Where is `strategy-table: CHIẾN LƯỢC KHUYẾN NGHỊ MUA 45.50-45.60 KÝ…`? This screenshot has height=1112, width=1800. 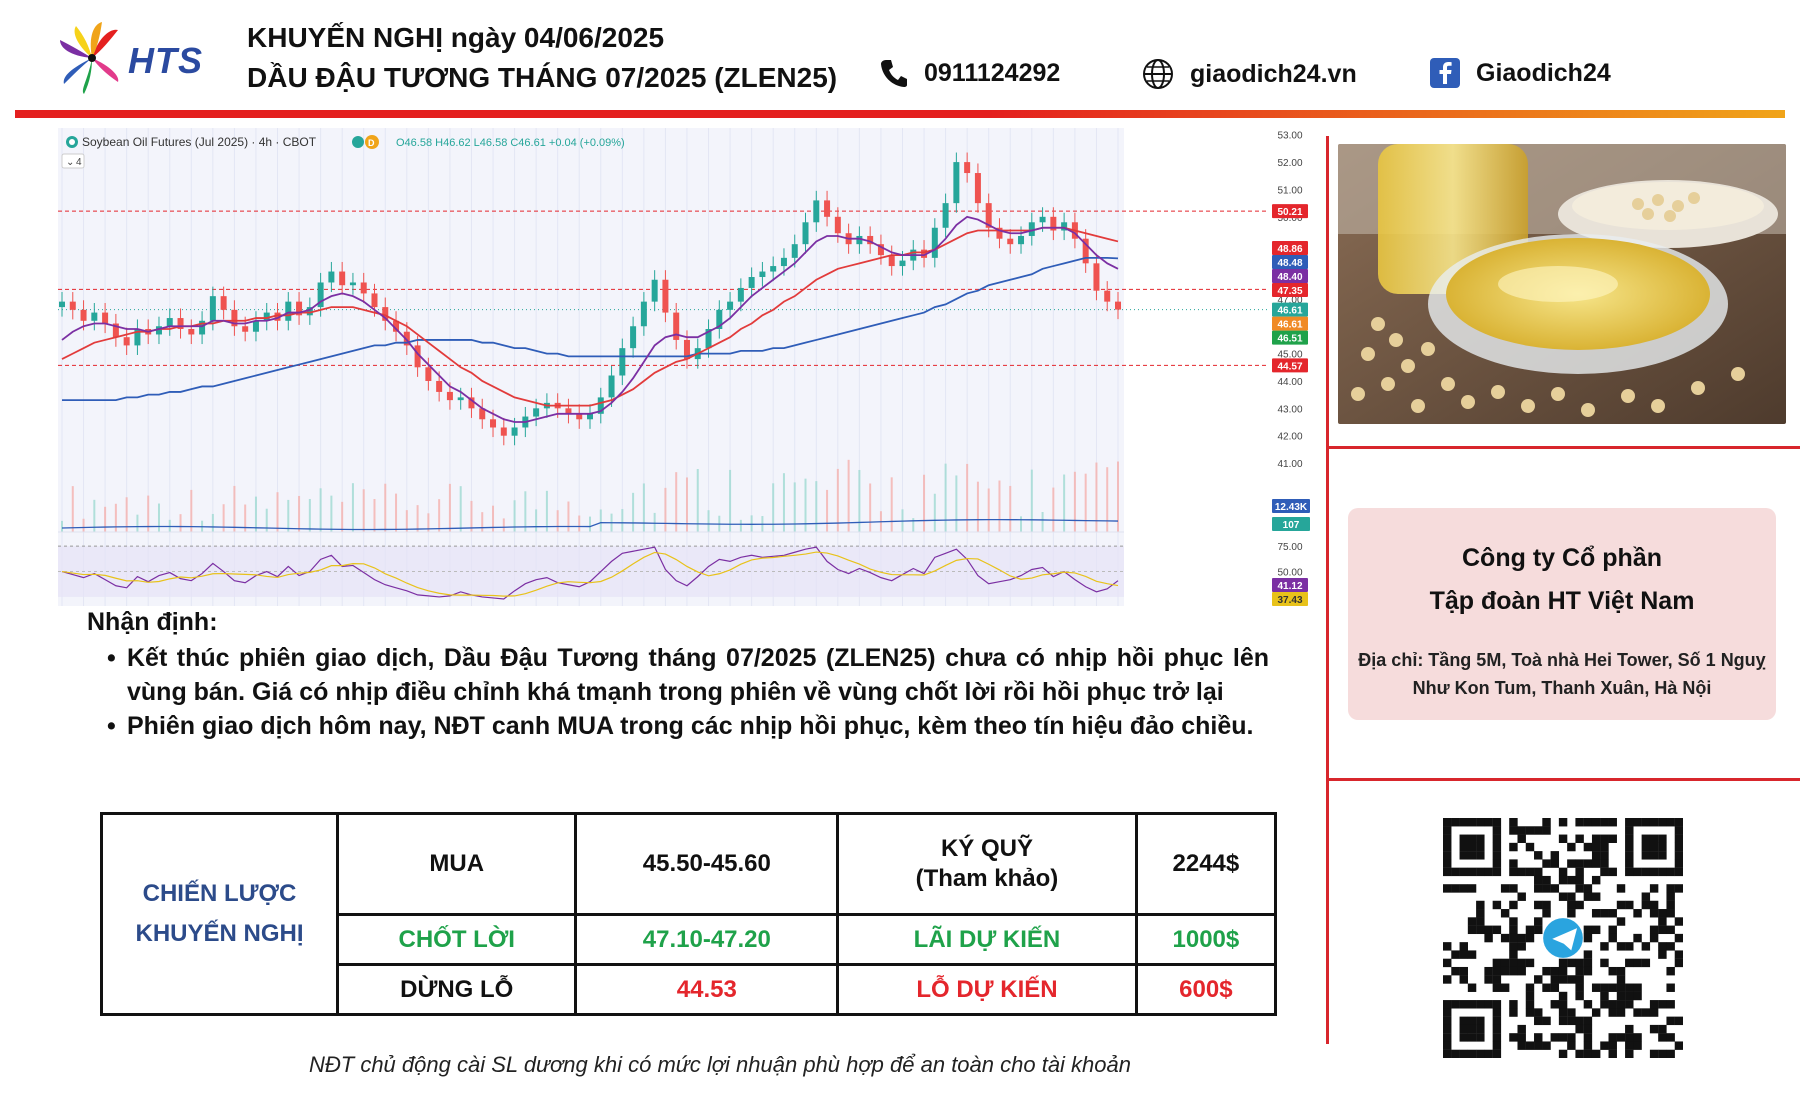
strategy-table: CHIẾN LƯỢC KHUYẾN NGHỊ MUA 45.50-45.60 KÝ… is located at coordinates (689, 913).